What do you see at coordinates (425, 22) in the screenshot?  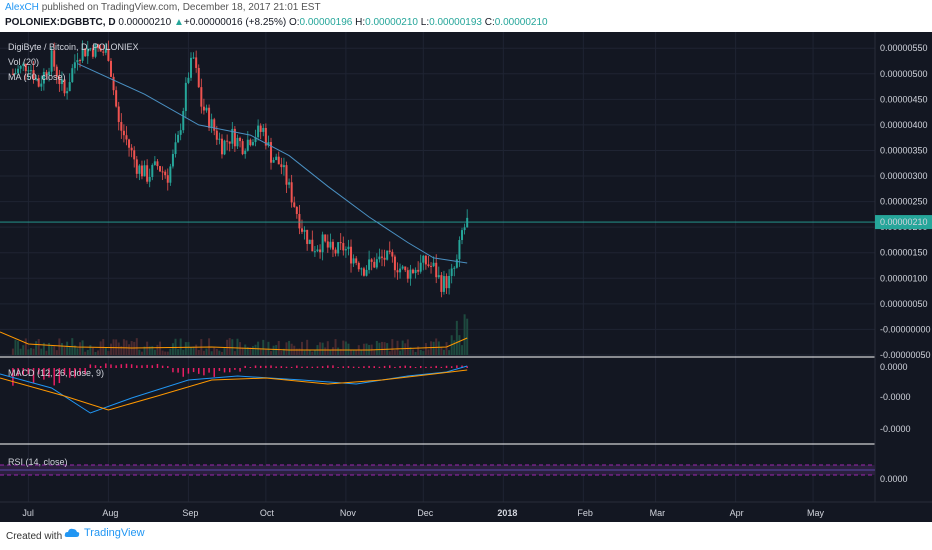 I see `low-label: L:` at bounding box center [425, 22].